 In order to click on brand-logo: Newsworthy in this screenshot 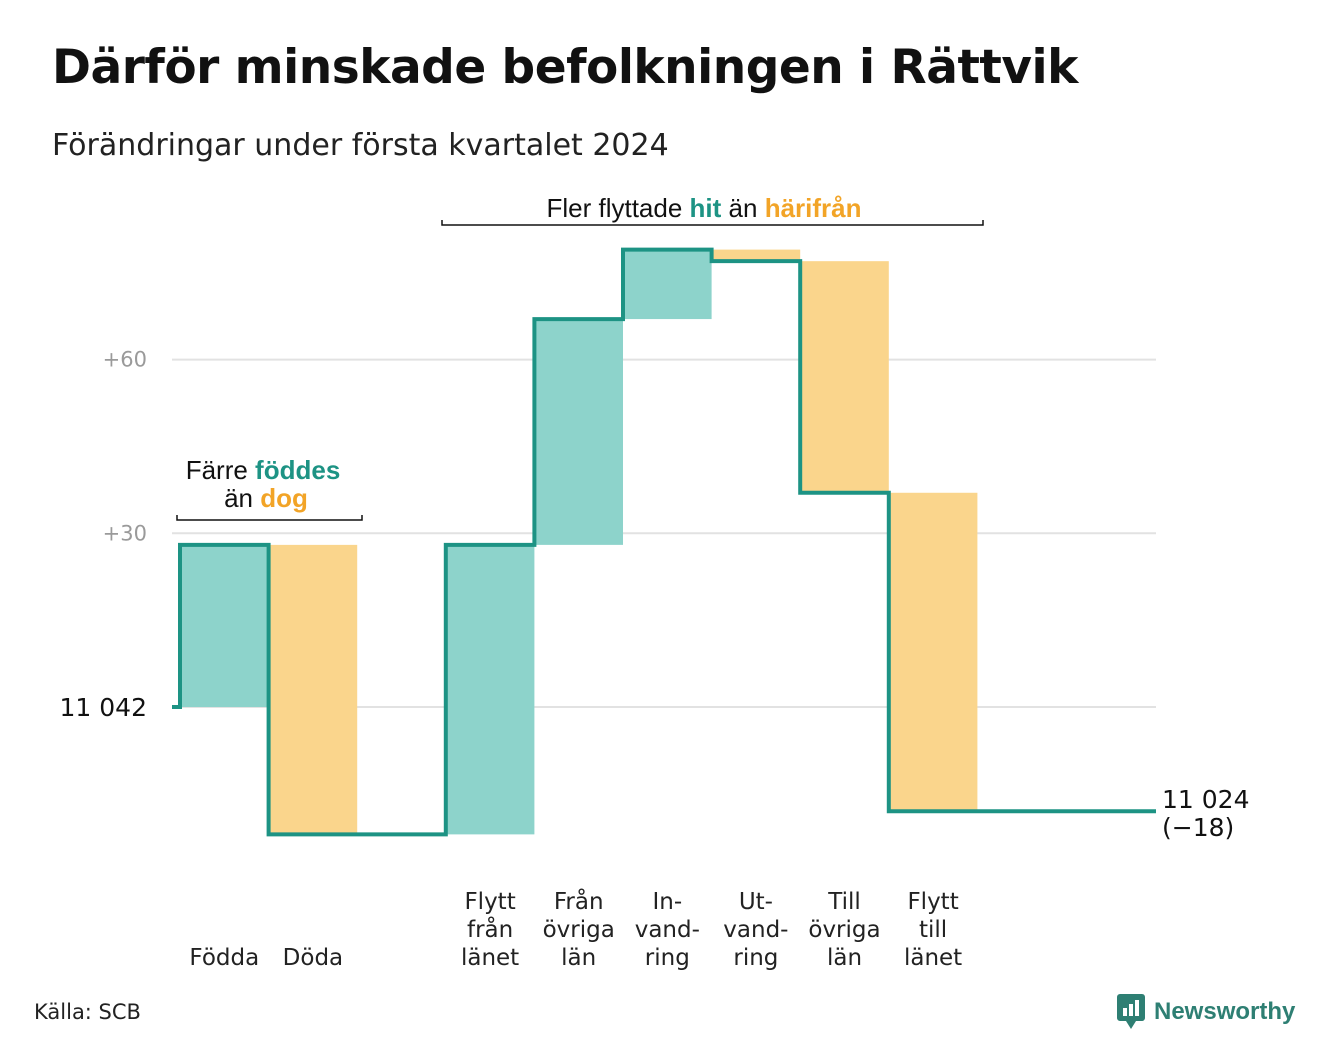, I will do `click(1205, 1012)`.